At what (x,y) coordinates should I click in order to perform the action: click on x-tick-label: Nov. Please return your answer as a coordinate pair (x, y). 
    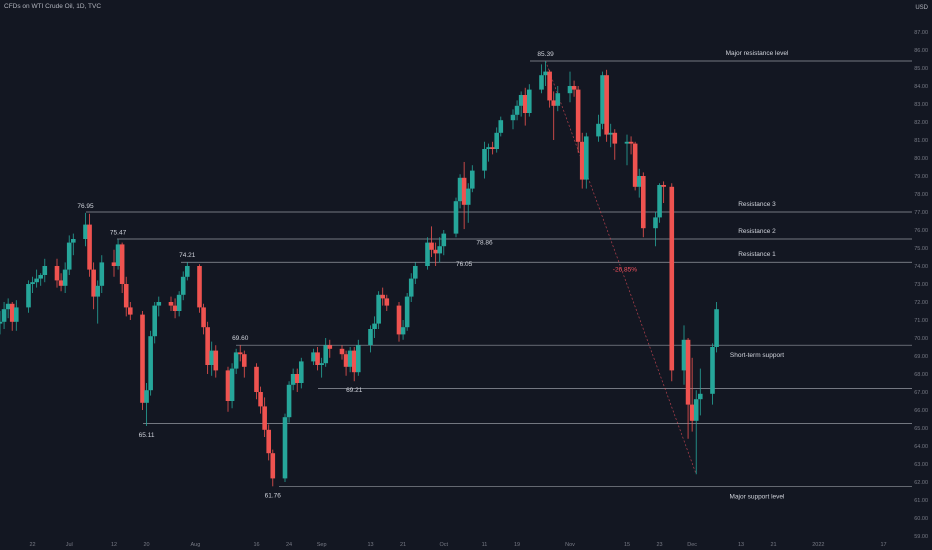
    Looking at the image, I should click on (570, 545).